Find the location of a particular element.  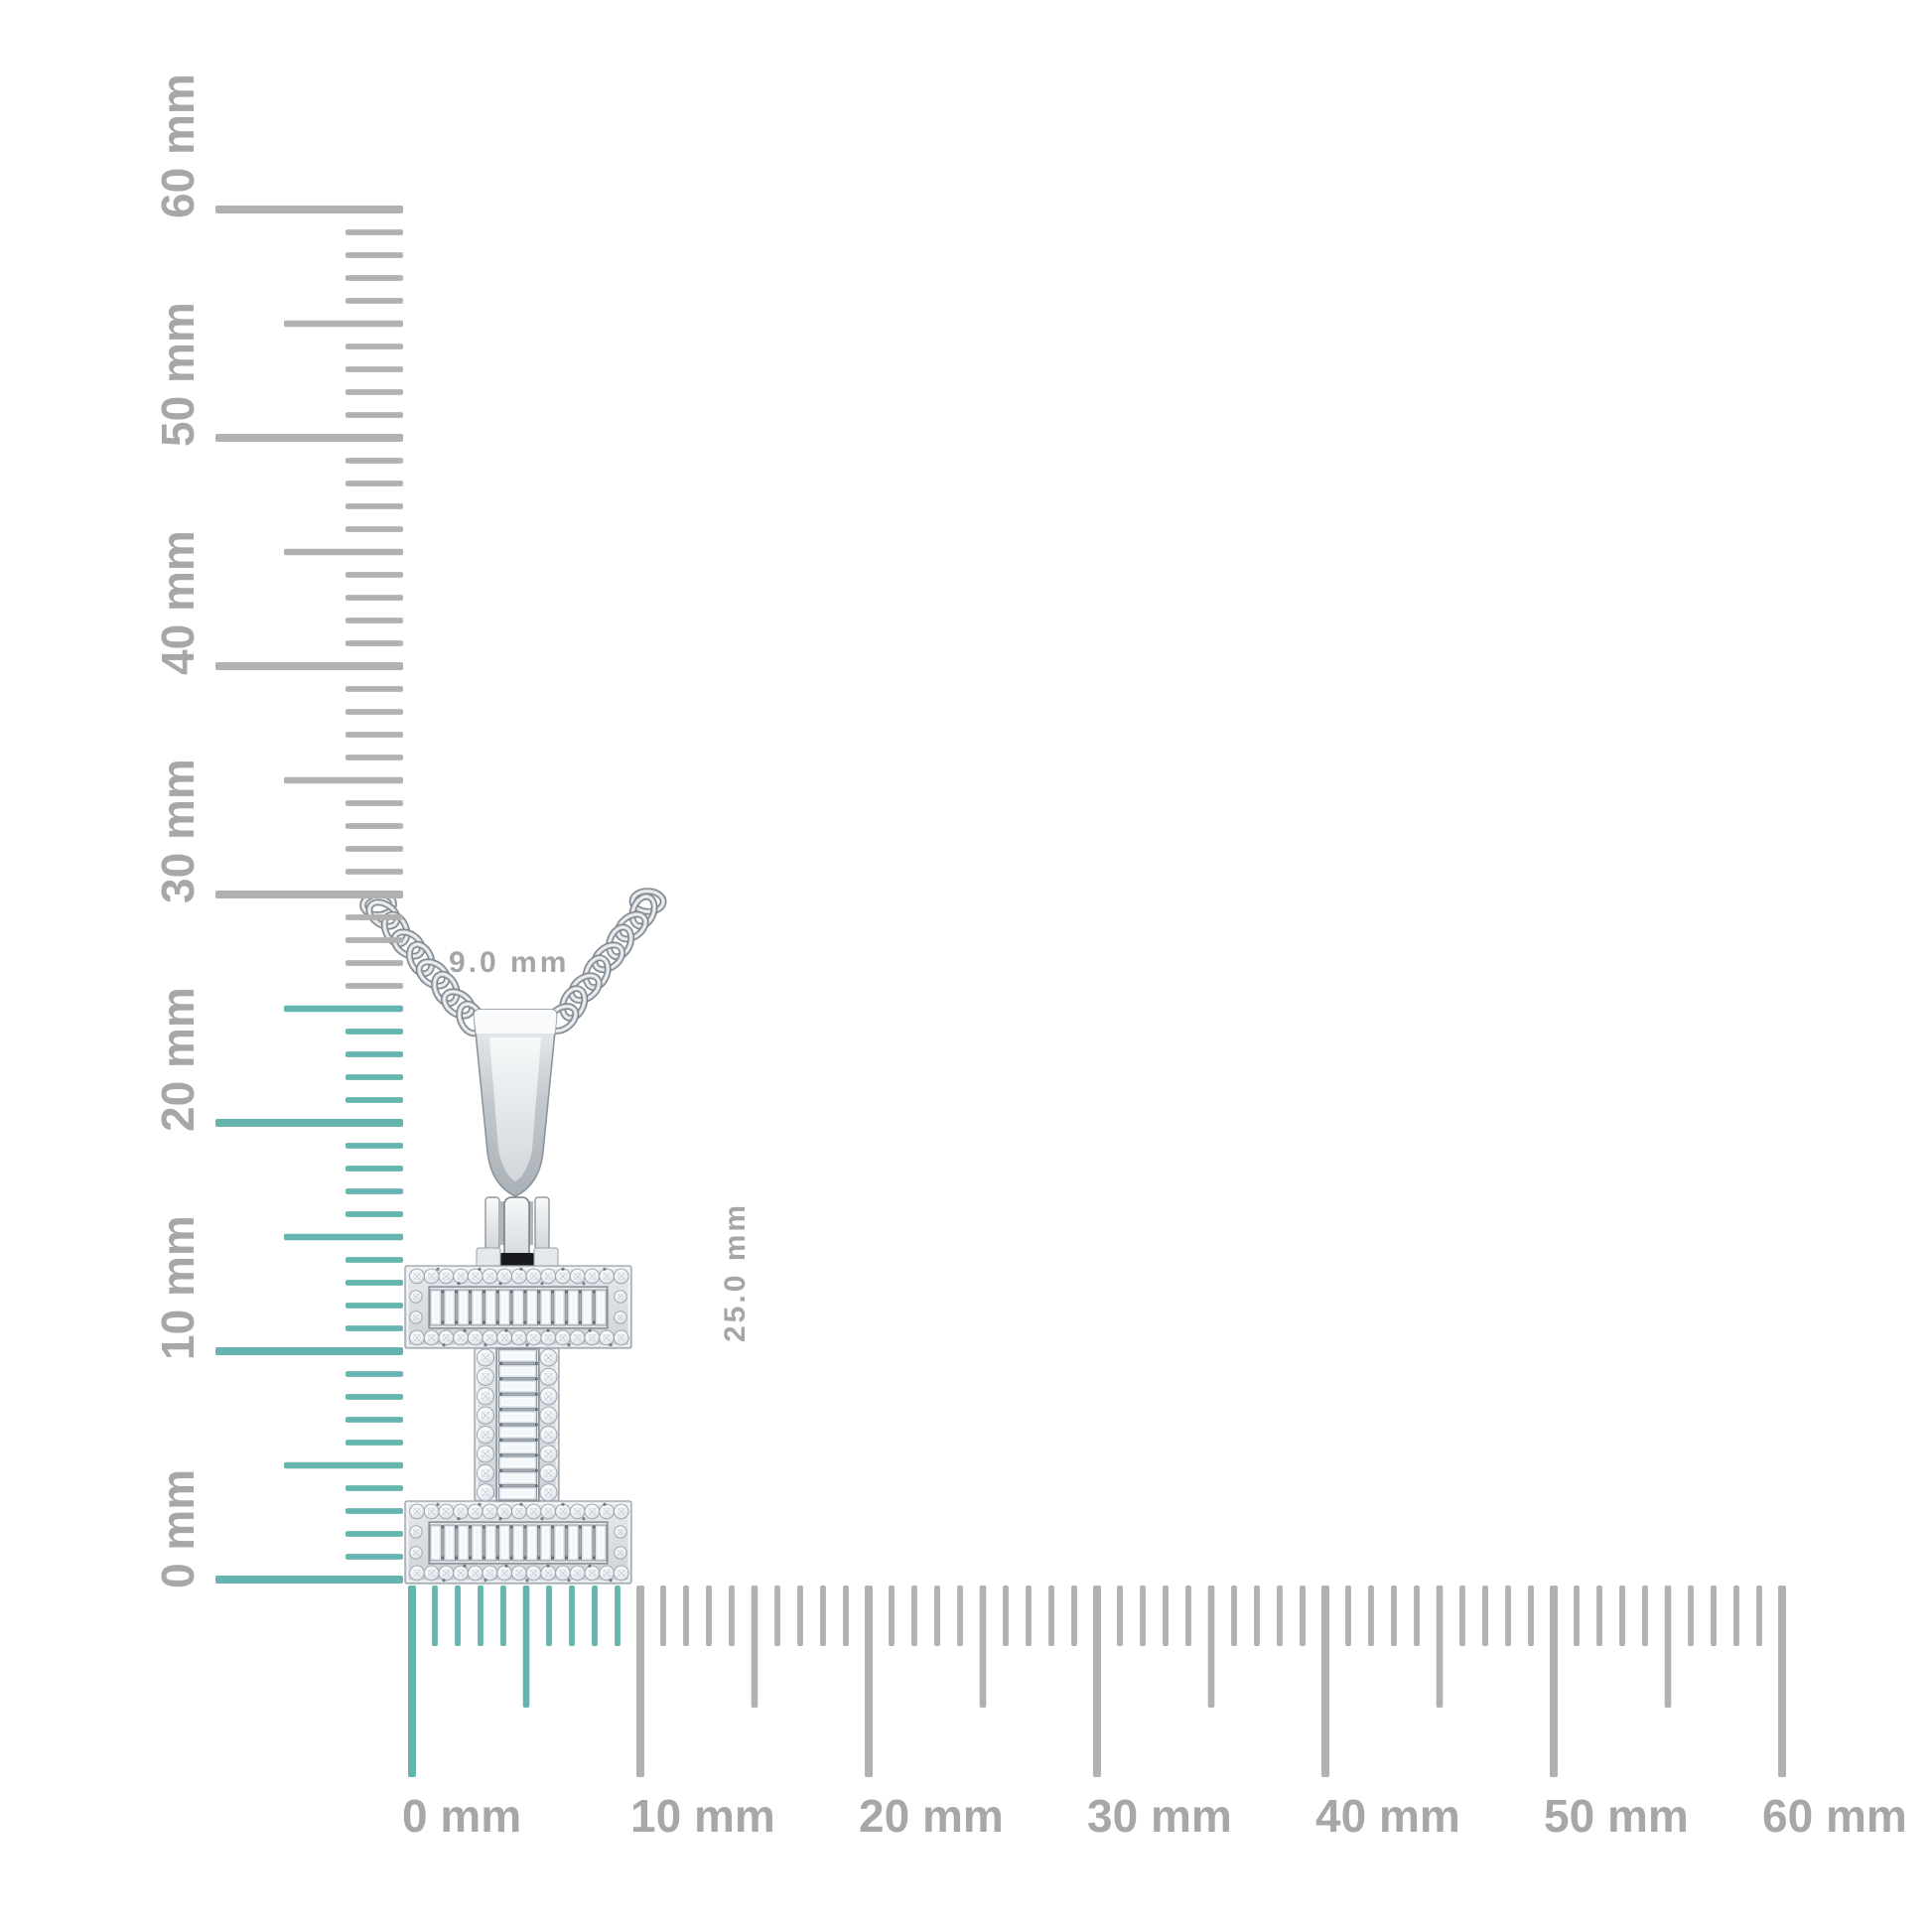

h-tick-7mm is located at coordinates (572, 1616).